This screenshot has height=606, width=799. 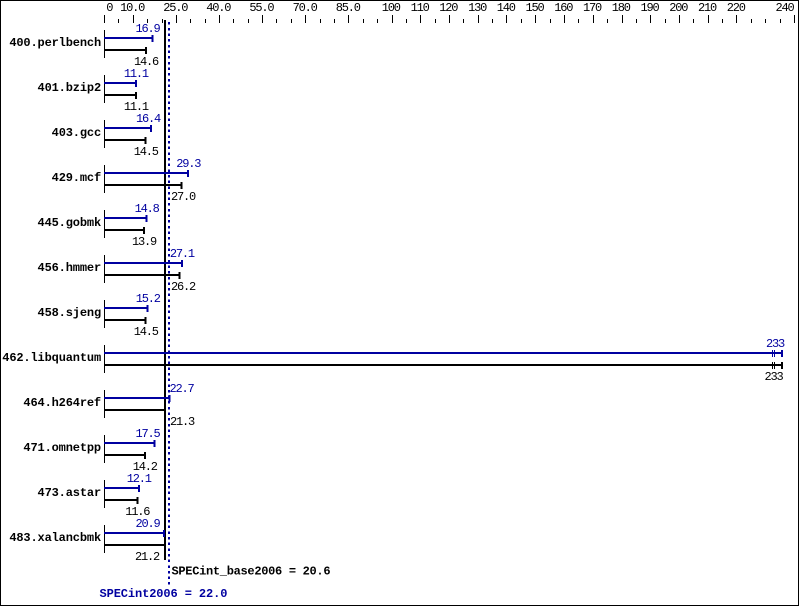 What do you see at coordinates (218, 8) in the screenshot?
I see `svg-text: 40.0` at bounding box center [218, 8].